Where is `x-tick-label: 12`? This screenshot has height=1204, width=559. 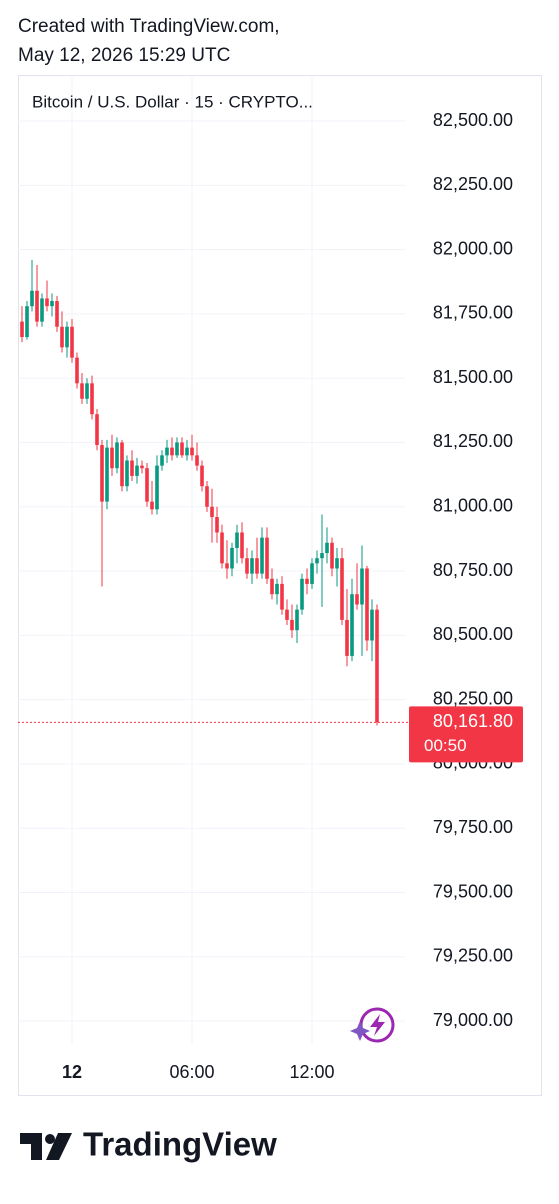
x-tick-label: 12 is located at coordinates (72, 1072).